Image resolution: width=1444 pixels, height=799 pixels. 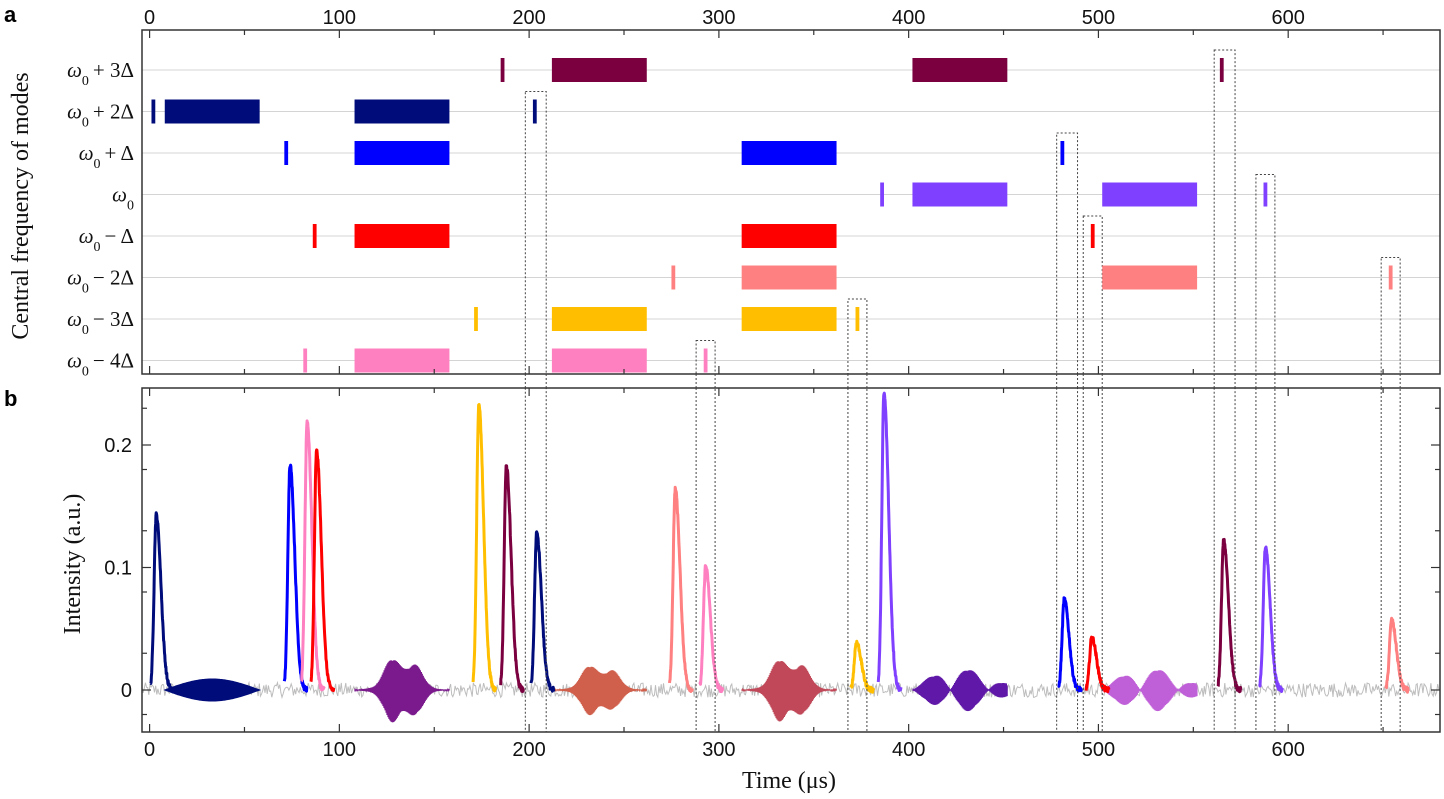 I want to click on panel-b-y-tick-label: 0.1, so click(x=118, y=569).